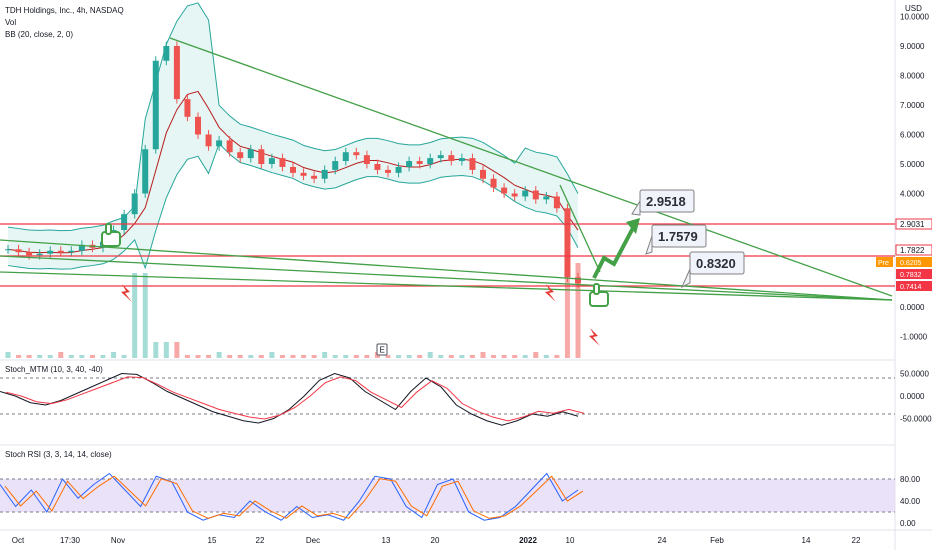  I want to click on callout-label: 0.8320, so click(716, 263).